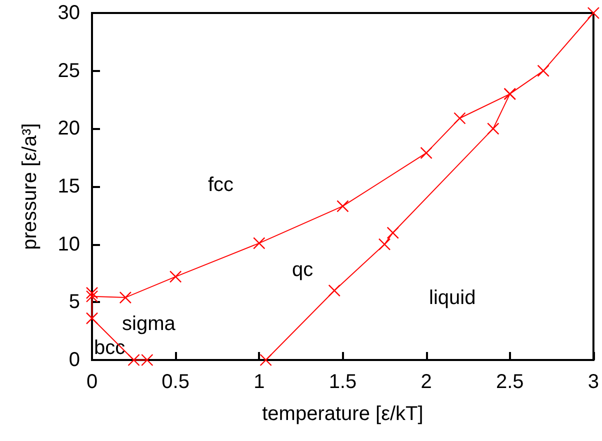 This screenshot has width=602, height=441. I want to click on x-tick-label: 0, so click(92, 382).